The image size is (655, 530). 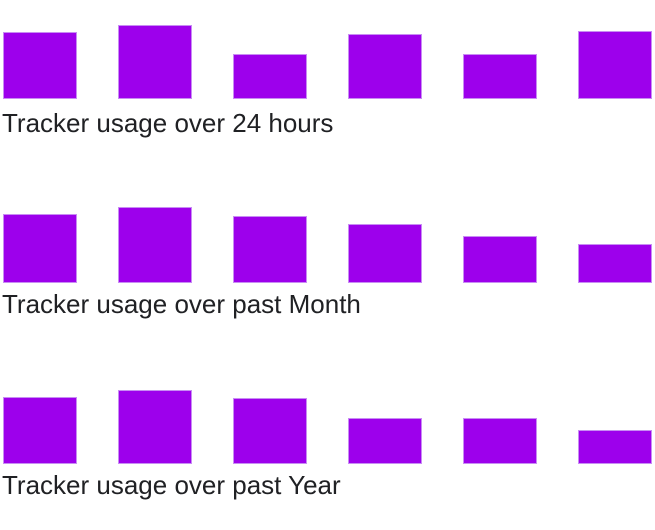 What do you see at coordinates (181, 304) in the screenshot?
I see `chart-title-past-month: Tracker usage over past Month` at bounding box center [181, 304].